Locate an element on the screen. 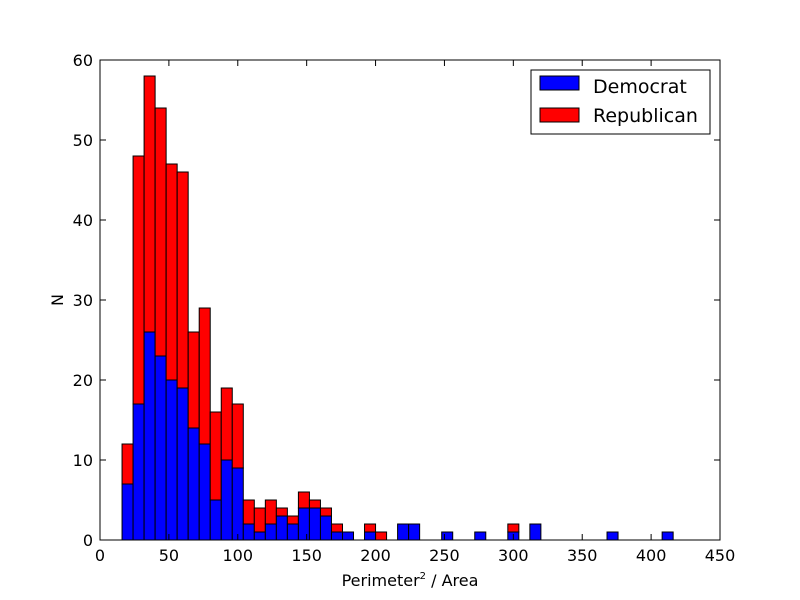 The width and height of the screenshot is (800, 600). x-tick-label: 50 is located at coordinates (169, 555).